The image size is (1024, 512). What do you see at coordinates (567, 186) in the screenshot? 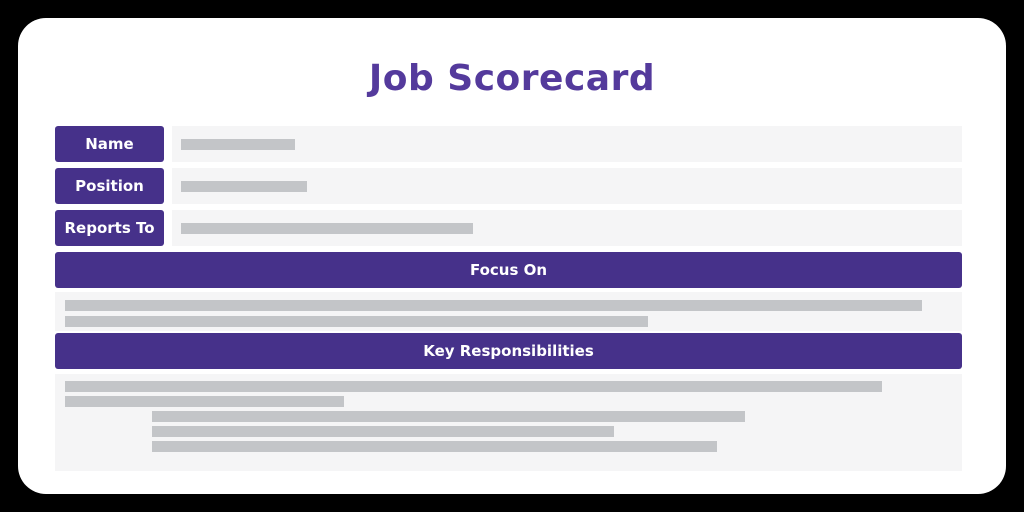
I see `position-value-field` at bounding box center [567, 186].